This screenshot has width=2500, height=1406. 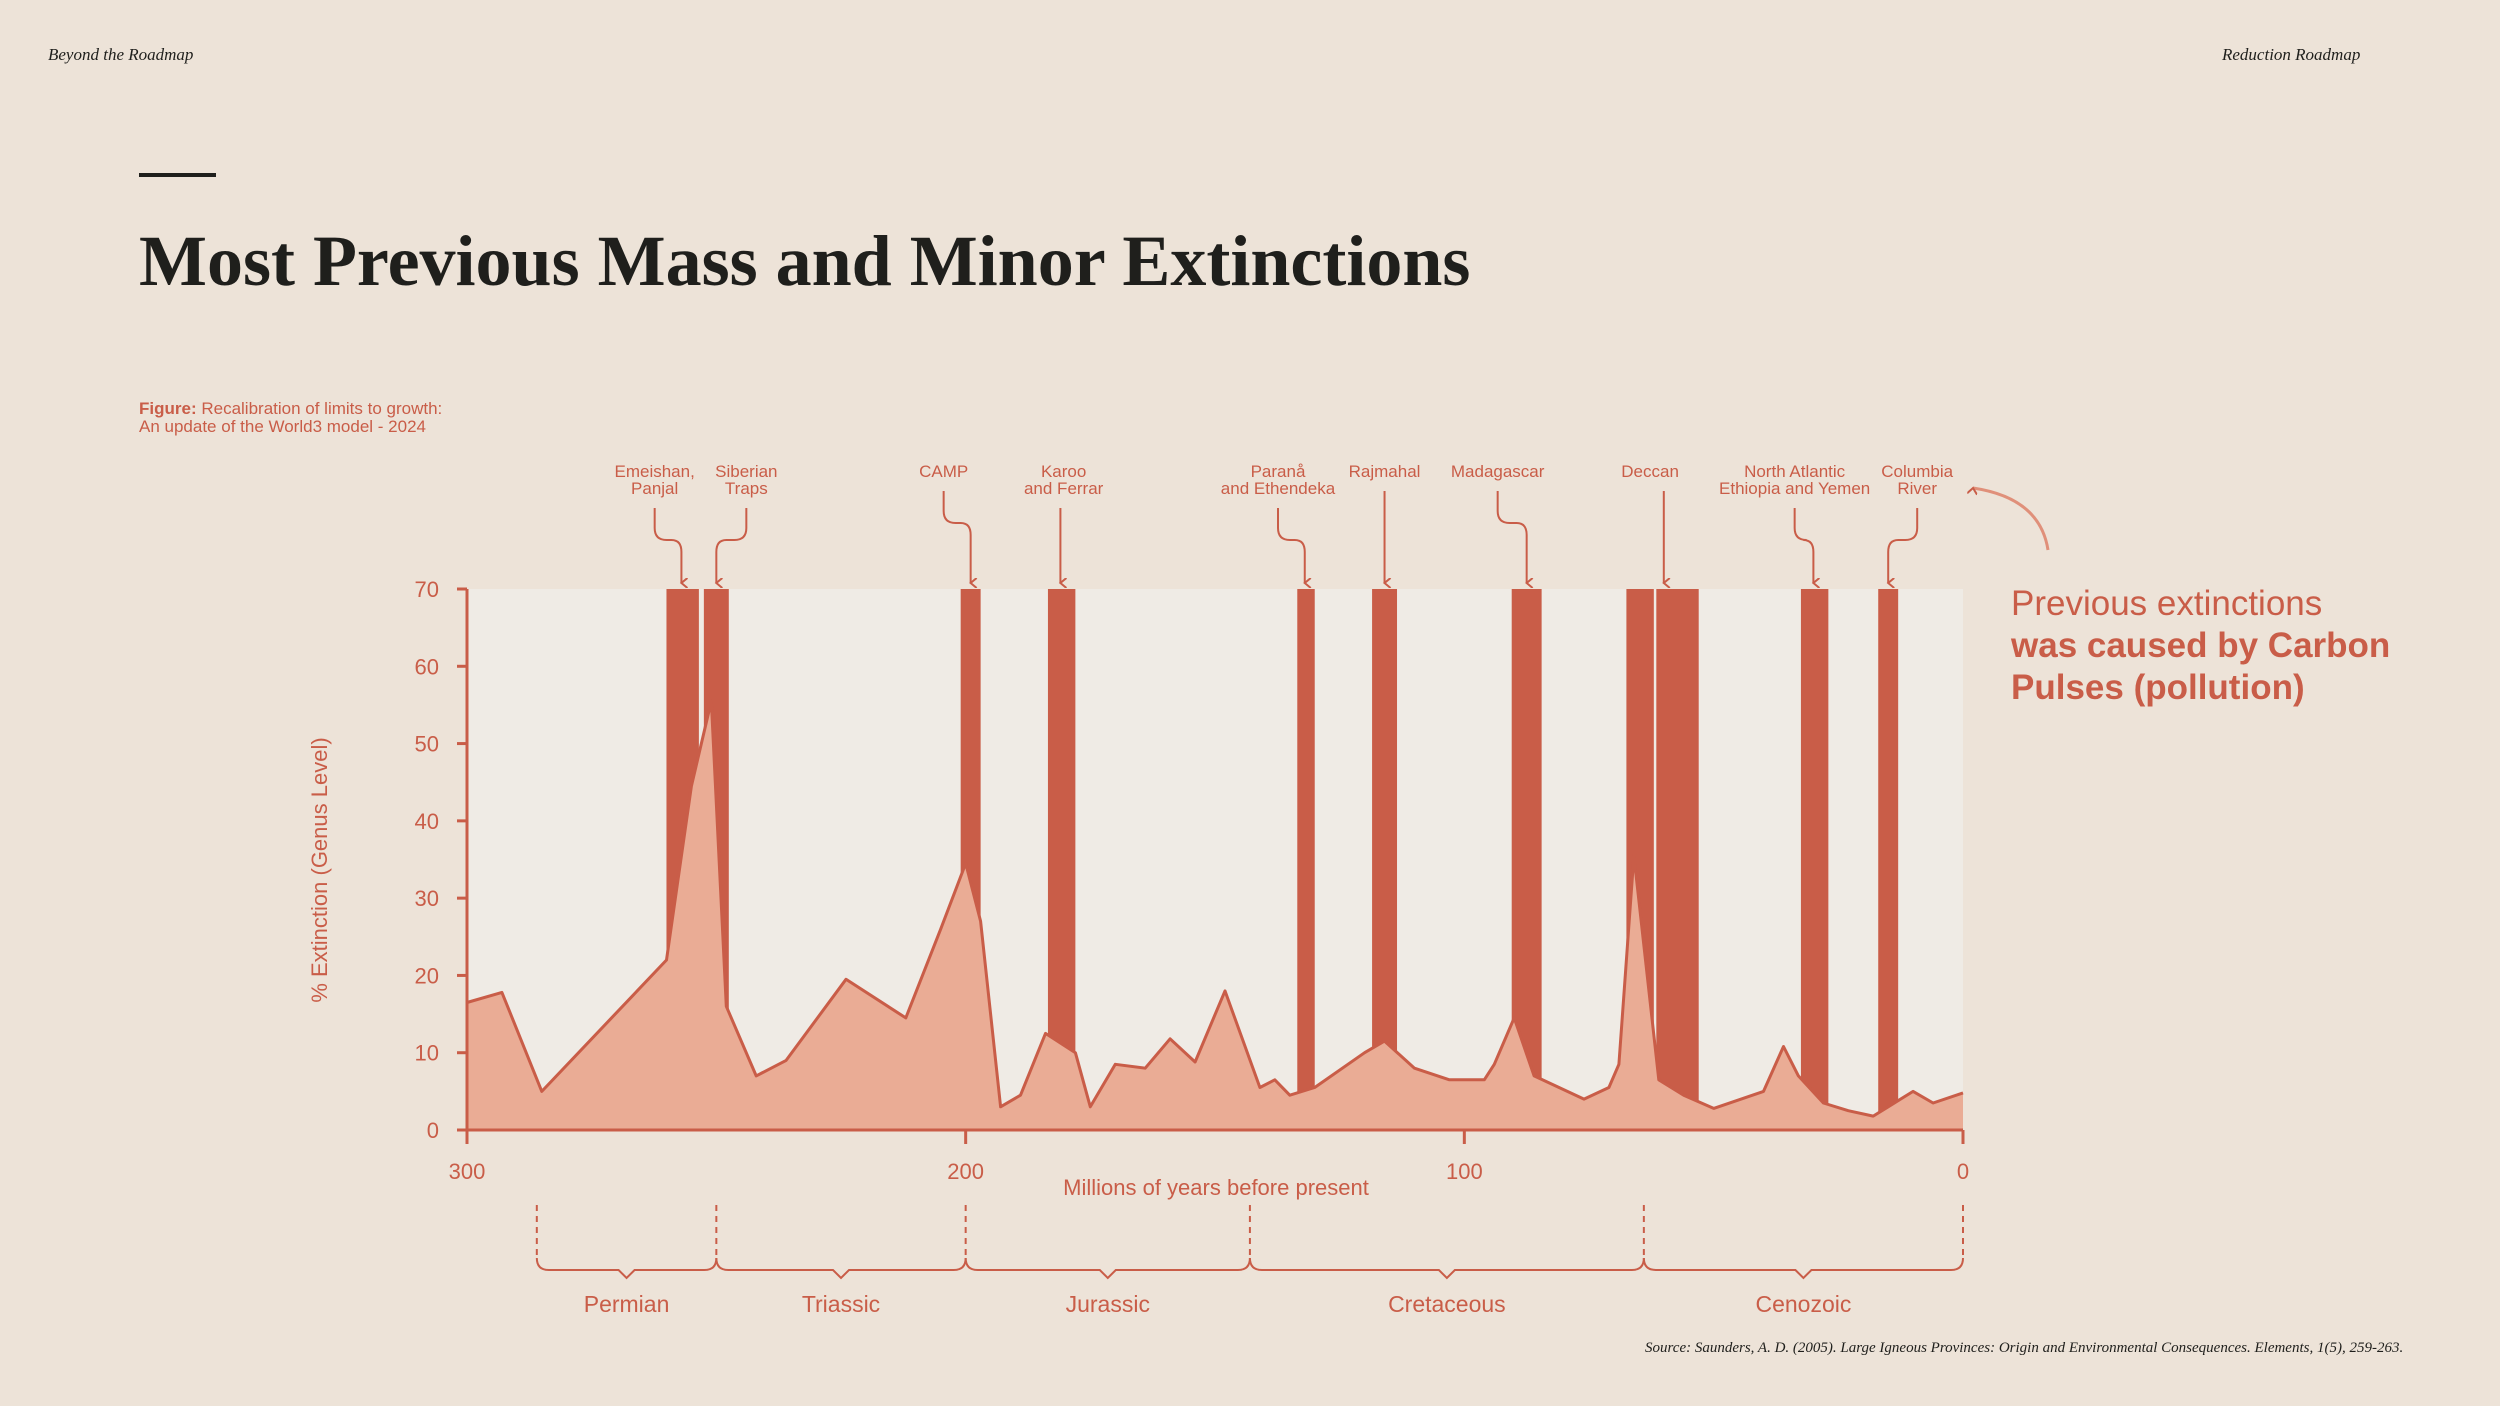 I want to click on y-tick-label-60: 60, so click(x=427, y=666).